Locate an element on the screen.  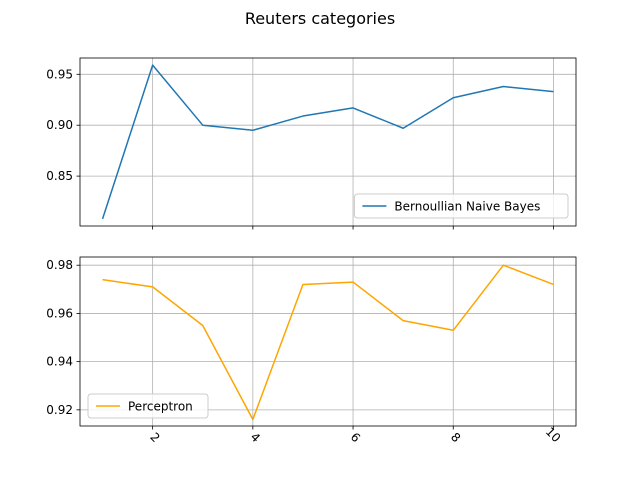
legend: Bernoullian Naive Bayes is located at coordinates (461, 206).